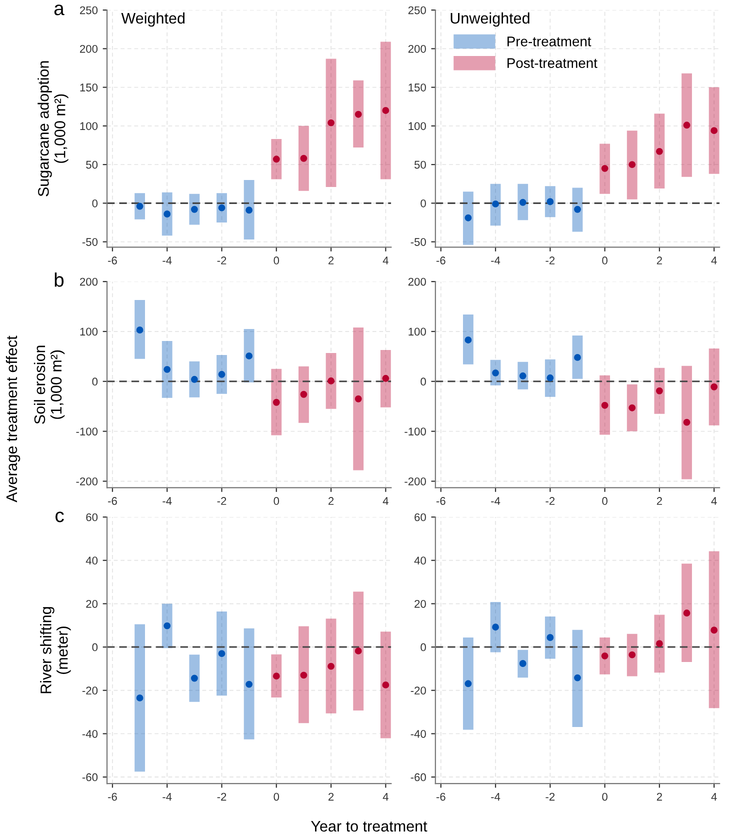  Describe the element at coordinates (59, 279) in the screenshot. I see `text: b` at that location.